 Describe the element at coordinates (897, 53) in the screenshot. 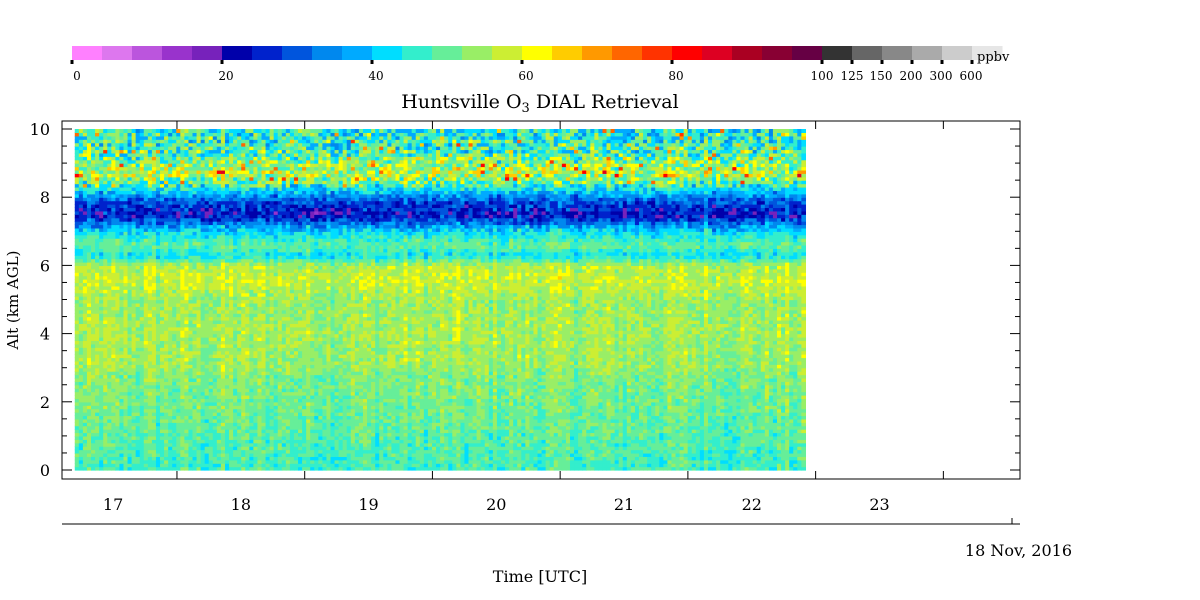

I see `colorbar-cell` at that location.